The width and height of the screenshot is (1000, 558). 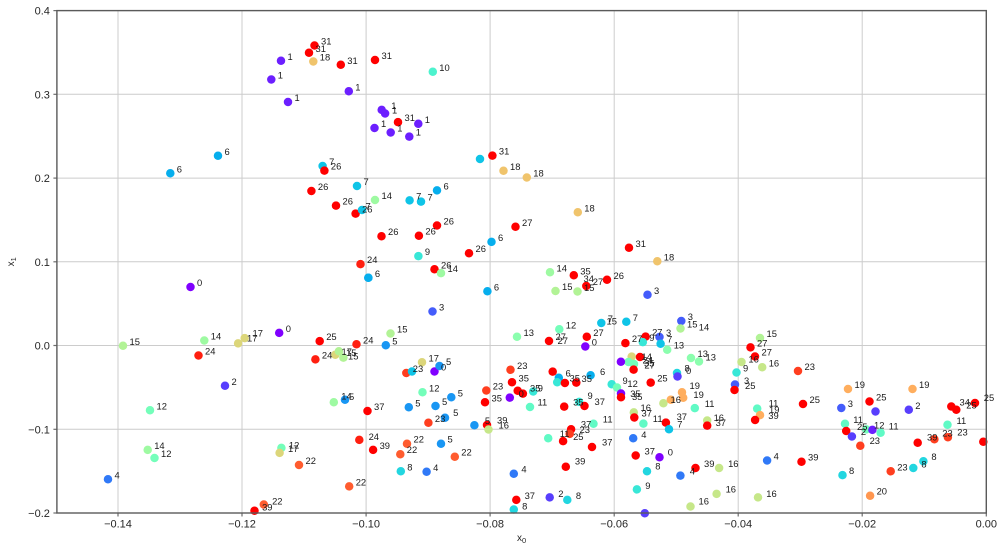 I want to click on svg-text: 0.2, so click(x=42, y=179).